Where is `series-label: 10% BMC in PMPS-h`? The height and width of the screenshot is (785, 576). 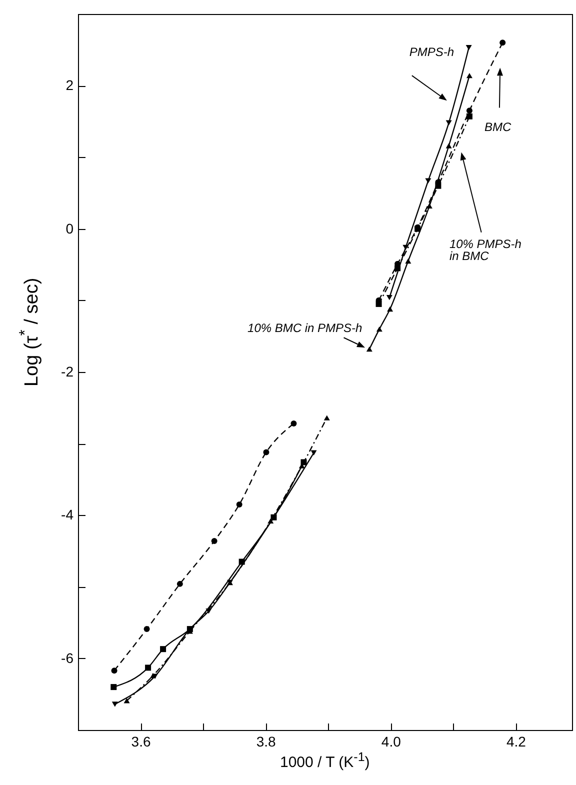
series-label: 10% BMC in PMPS-h is located at coordinates (305, 327).